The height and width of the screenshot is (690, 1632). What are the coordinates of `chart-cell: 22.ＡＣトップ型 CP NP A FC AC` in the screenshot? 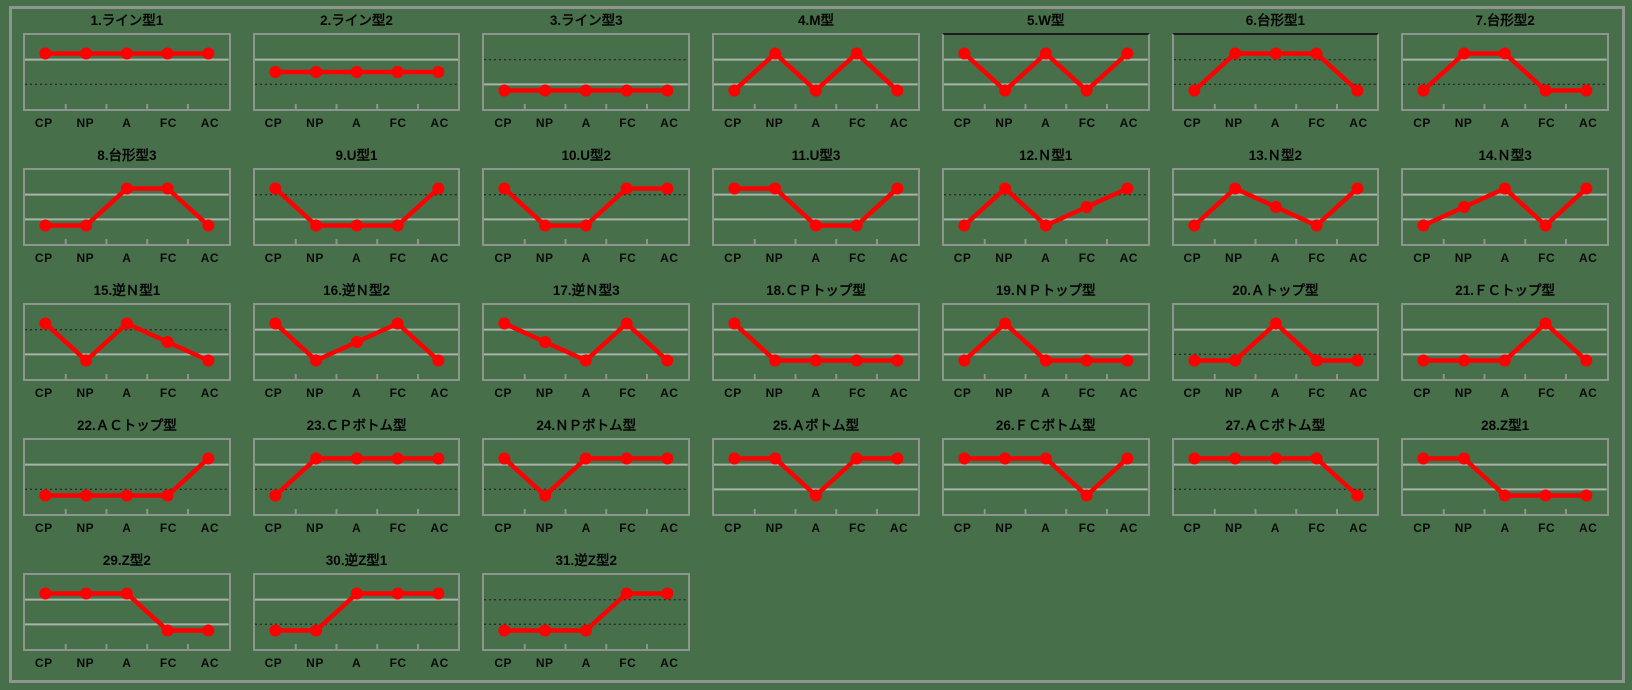 It's located at (127, 480).